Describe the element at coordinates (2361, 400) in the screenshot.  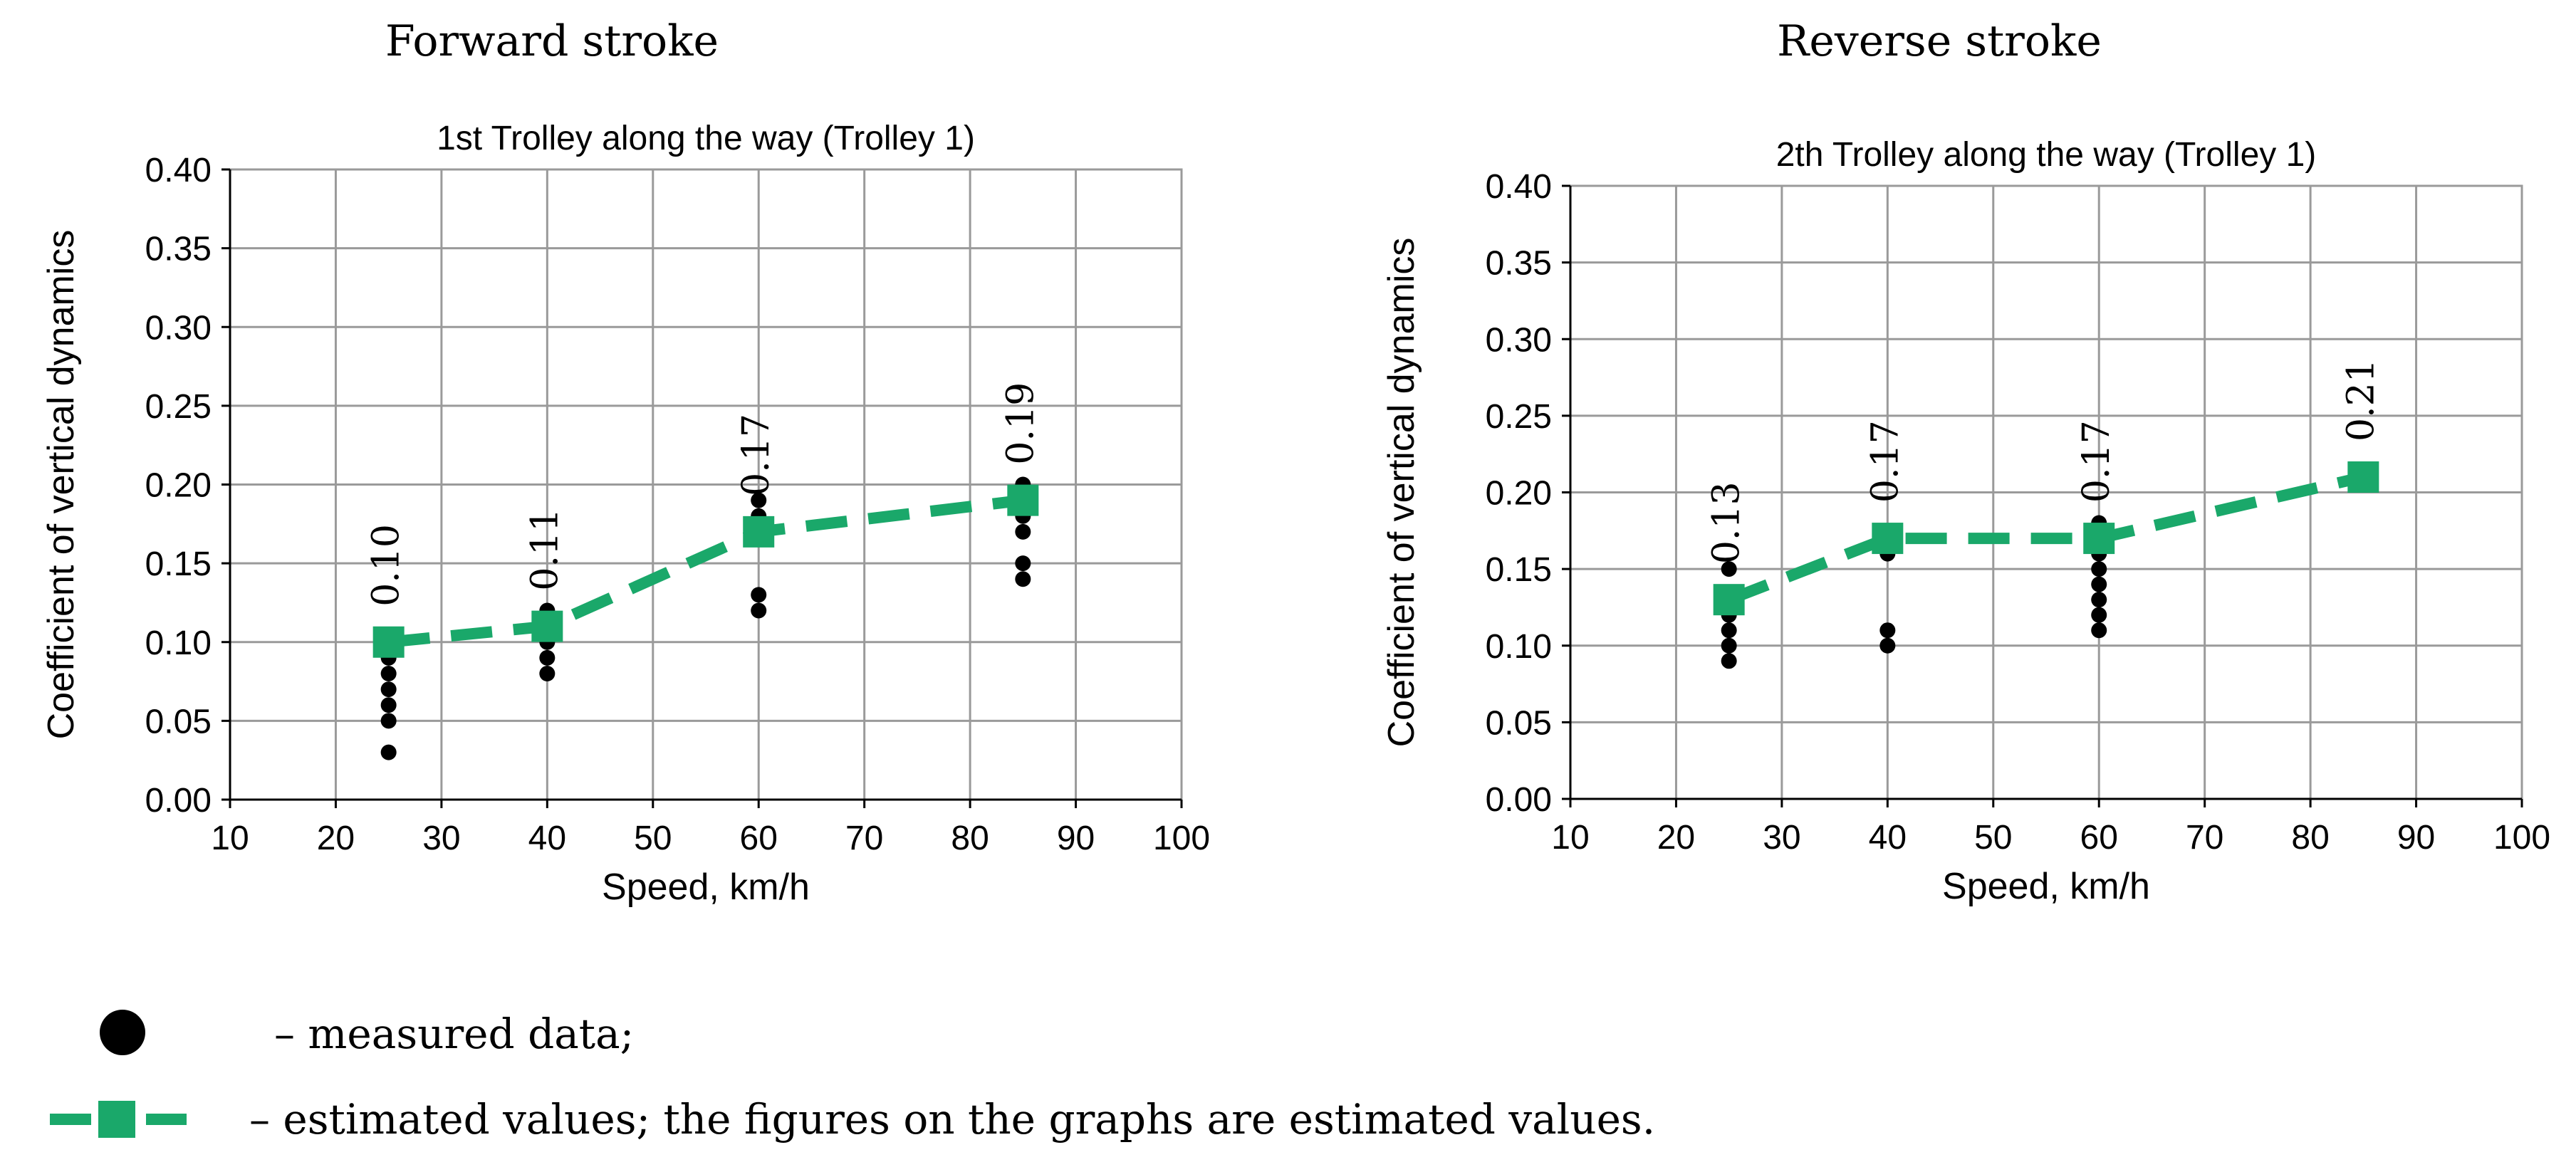
I see `estimated-value-label: 0.21` at that location.